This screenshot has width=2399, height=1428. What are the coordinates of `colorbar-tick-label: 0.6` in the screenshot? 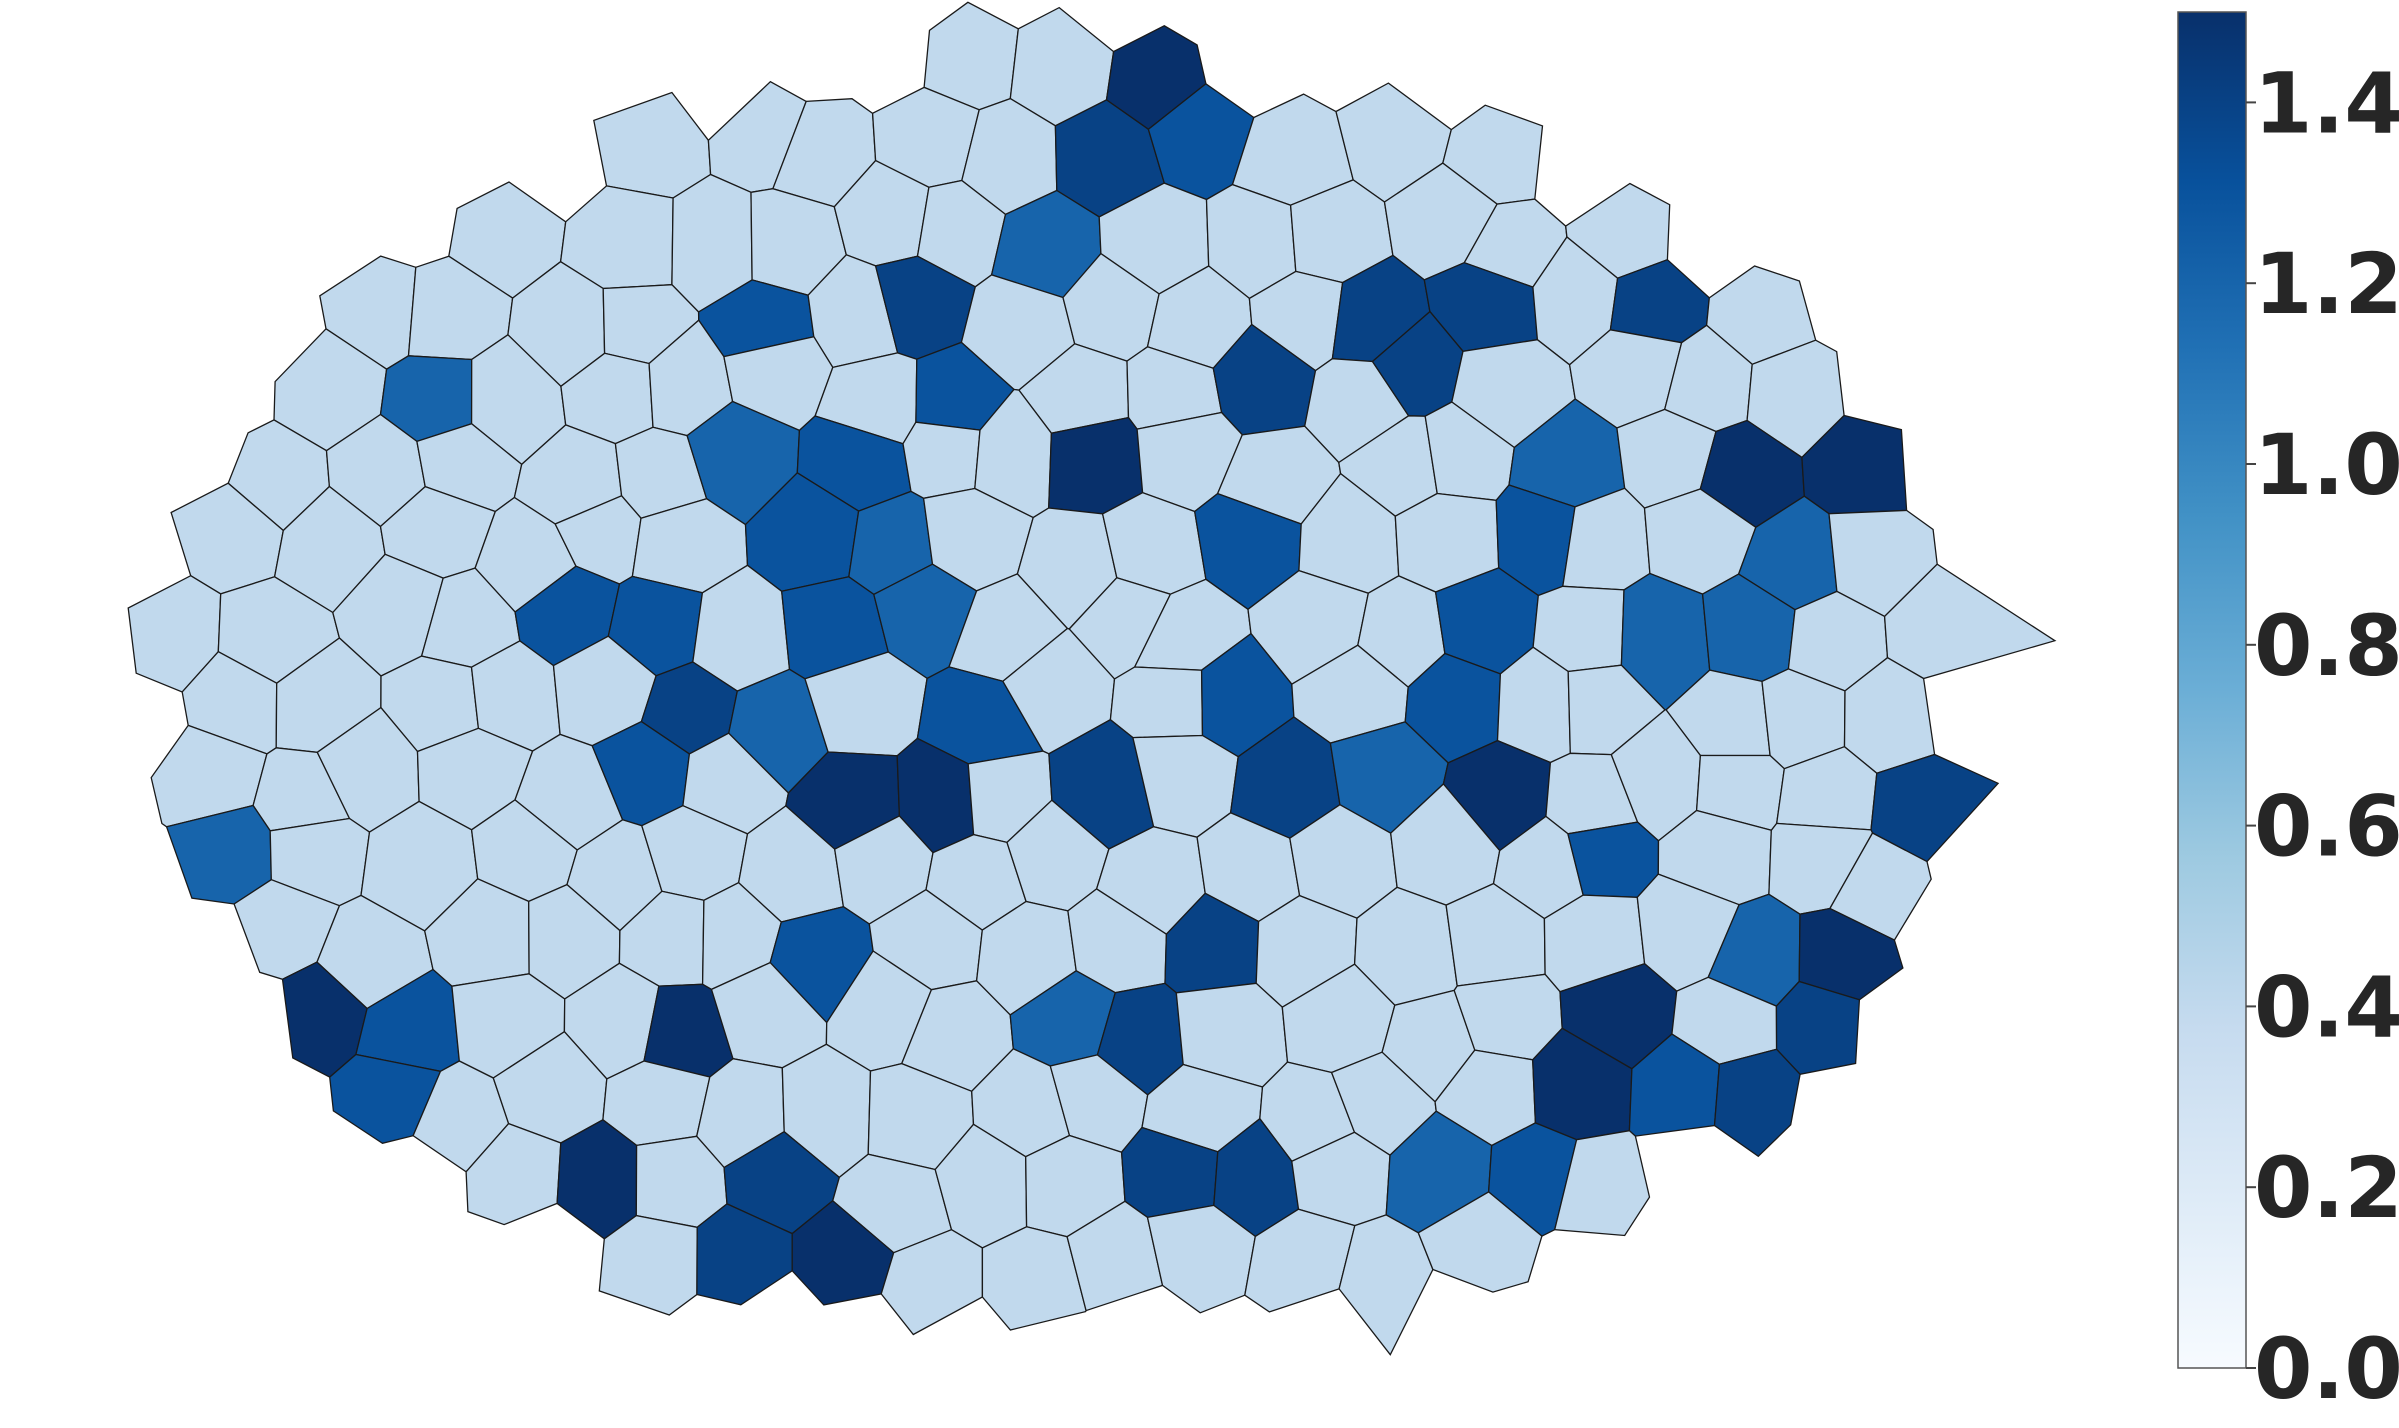 It's located at (2326, 827).